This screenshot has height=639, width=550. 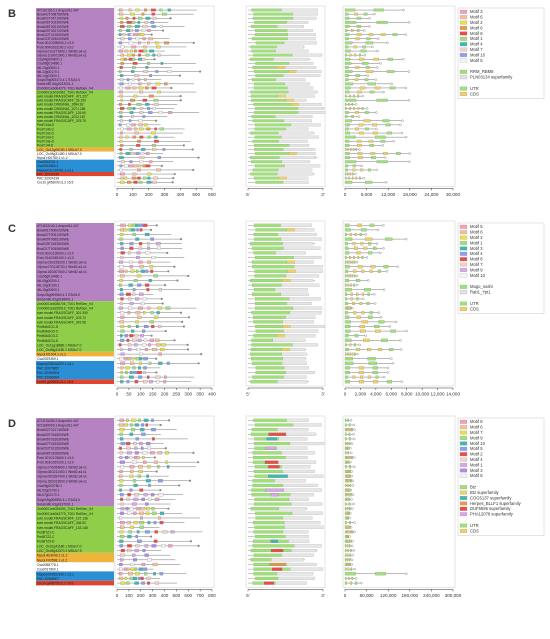 I want to click on axis-tick-label: 300,000, so click(x=453, y=595).